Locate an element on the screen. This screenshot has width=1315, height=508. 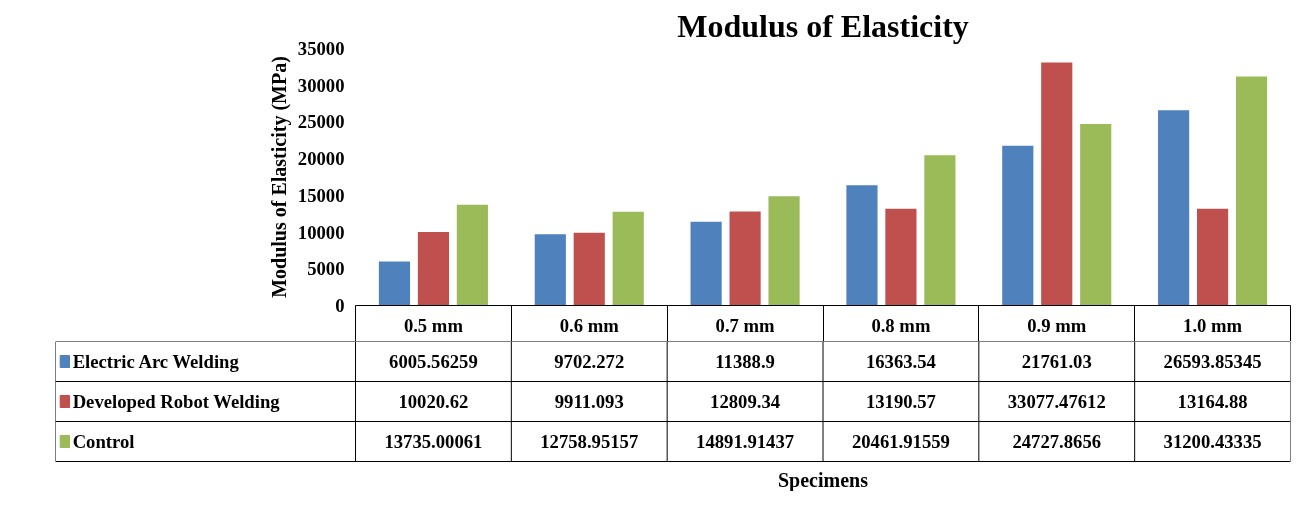
y-tick-label: 20000 is located at coordinates (321, 159).